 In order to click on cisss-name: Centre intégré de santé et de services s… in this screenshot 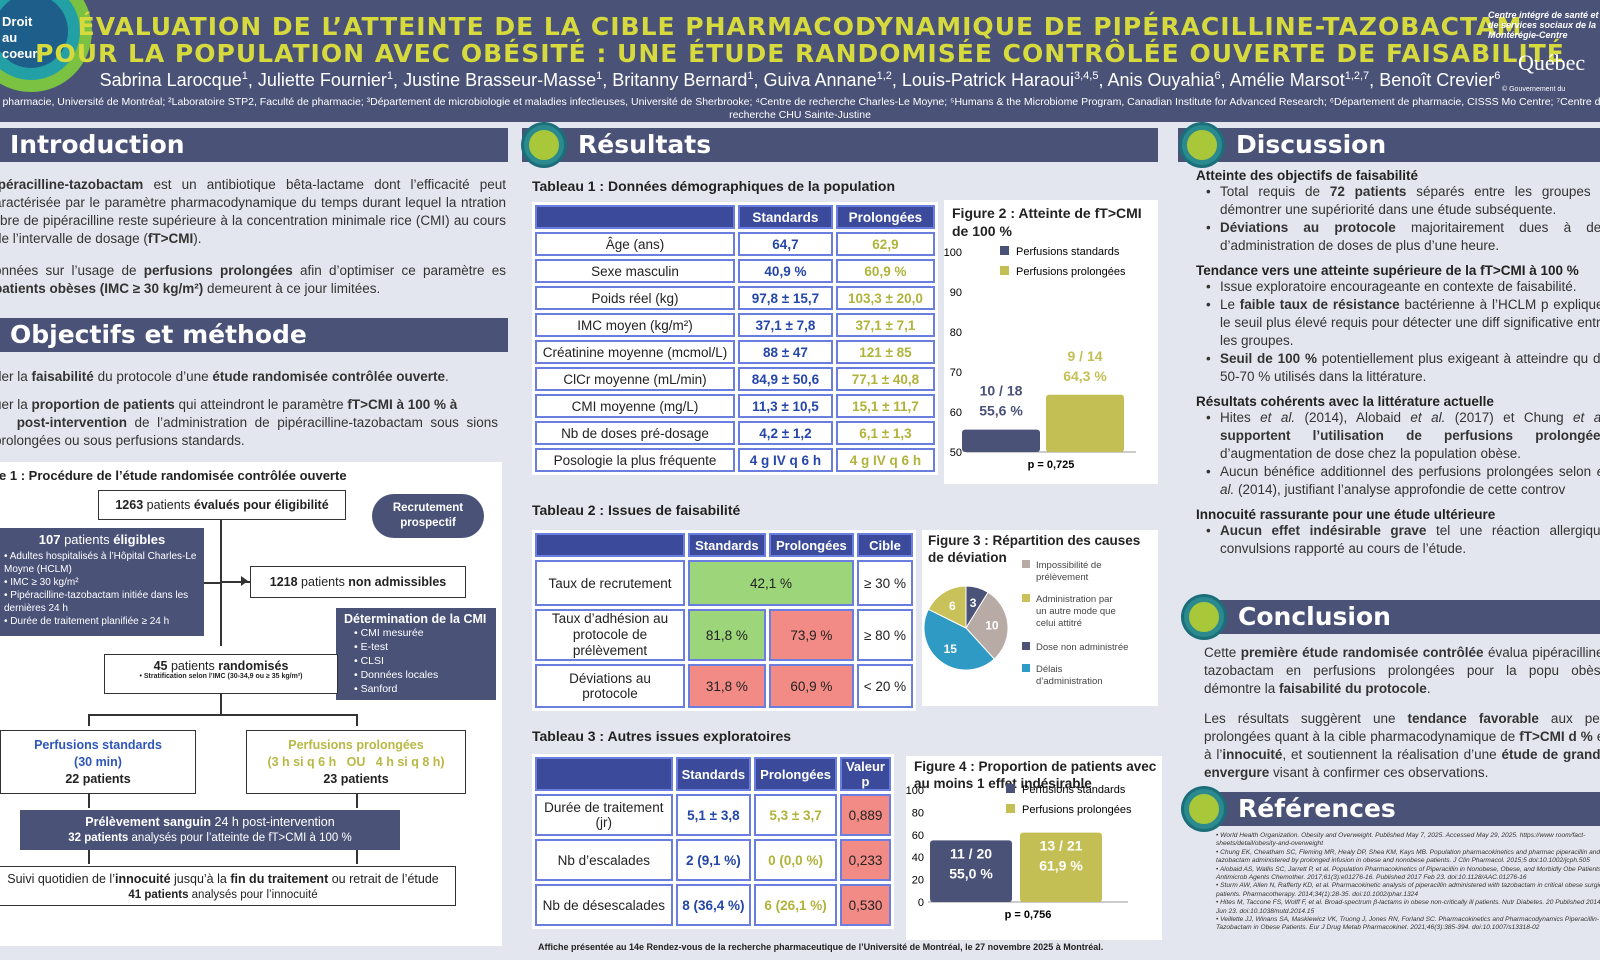, I will do `click(1543, 25)`.